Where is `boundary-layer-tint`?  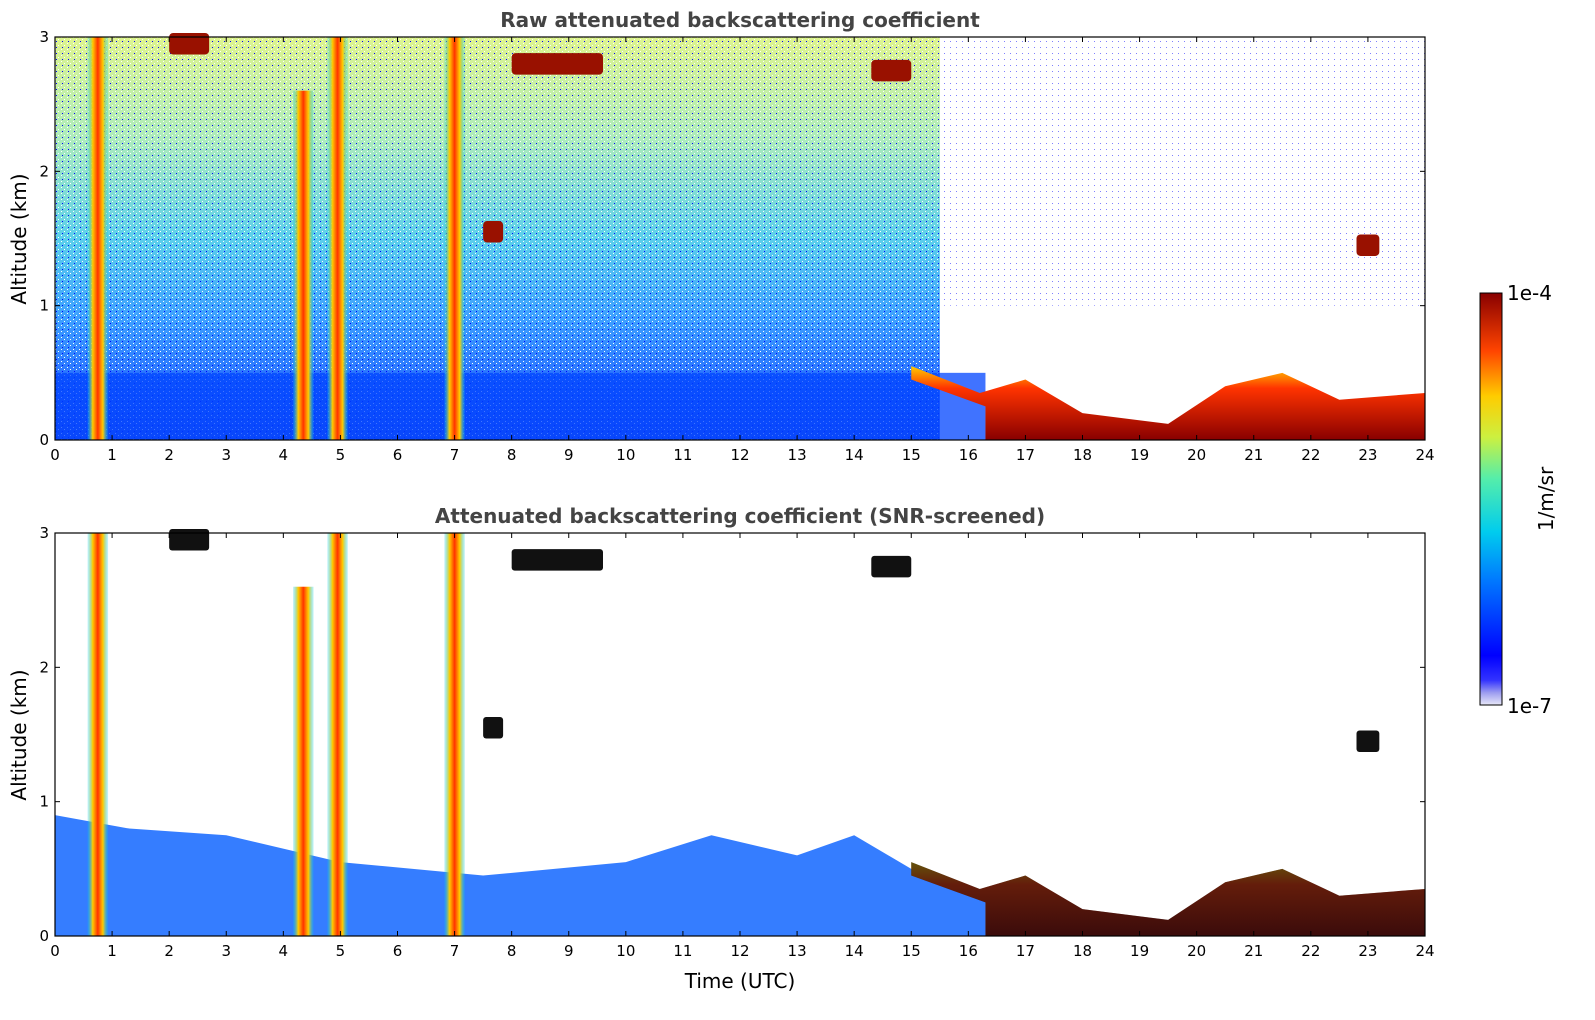
boundary-layer-tint is located at coordinates (1168, 899).